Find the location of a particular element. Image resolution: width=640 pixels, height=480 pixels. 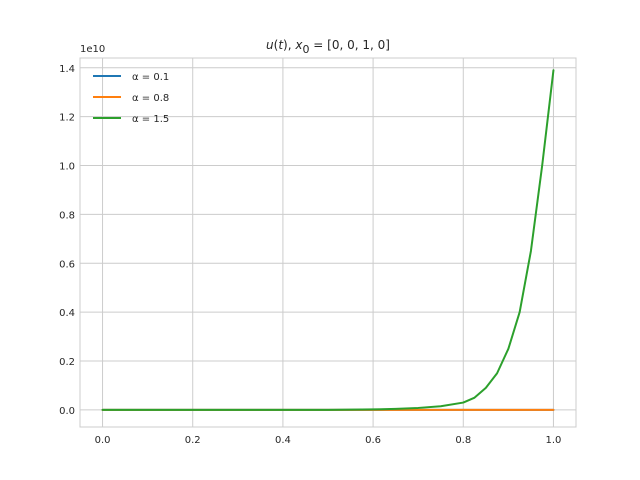

legend-label-2: α = 1.5 is located at coordinates (150, 119).